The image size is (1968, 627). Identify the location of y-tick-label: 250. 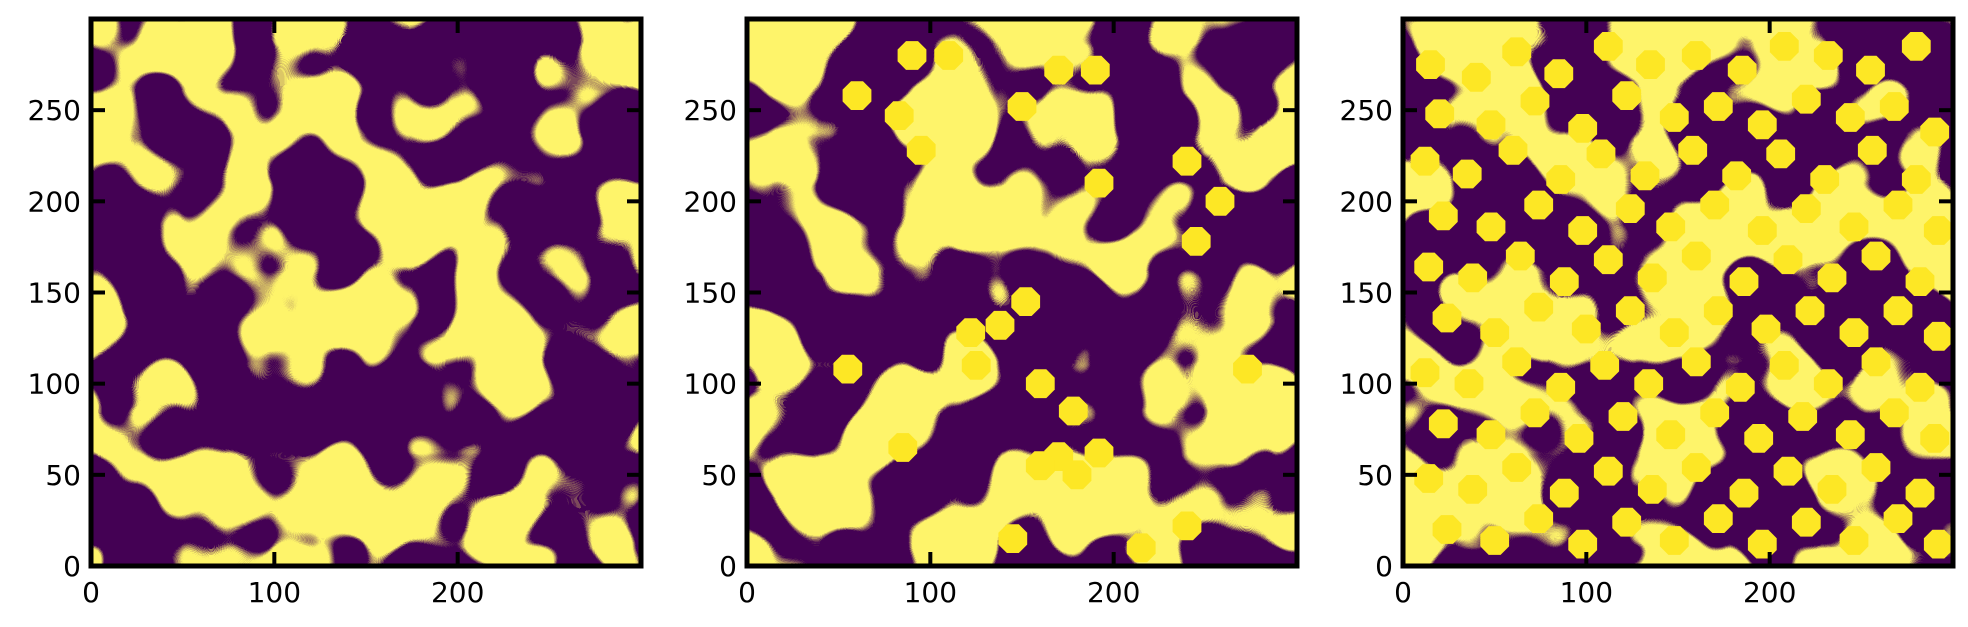
(710, 110).